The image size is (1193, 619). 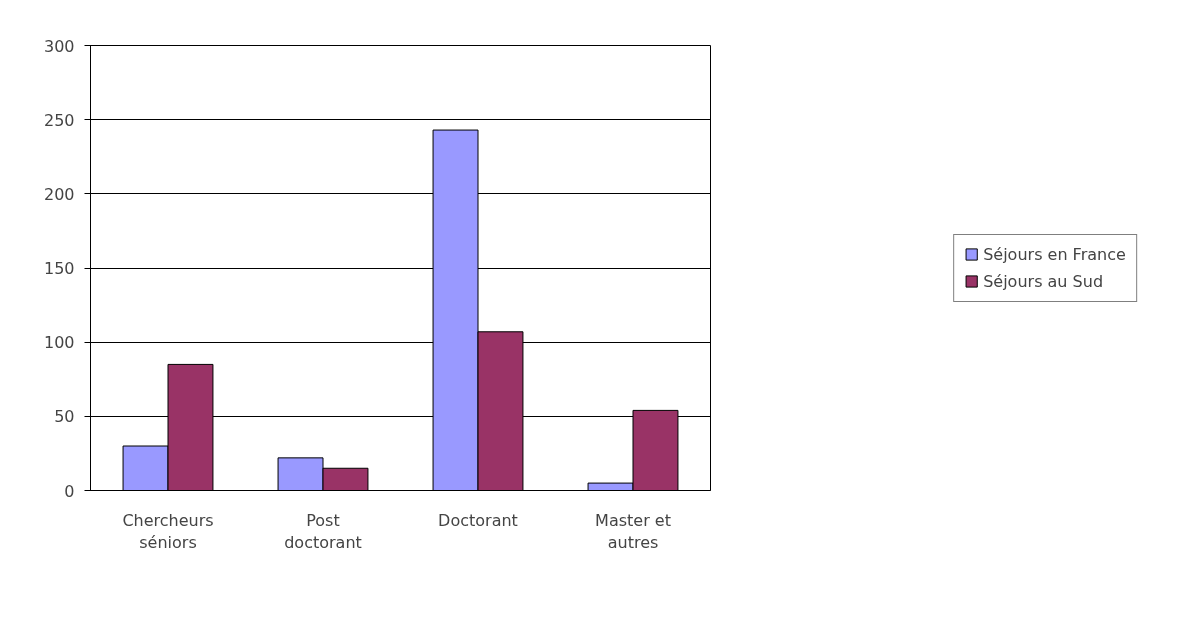 What do you see at coordinates (59, 268) in the screenshot?
I see `y-tick-label: 150` at bounding box center [59, 268].